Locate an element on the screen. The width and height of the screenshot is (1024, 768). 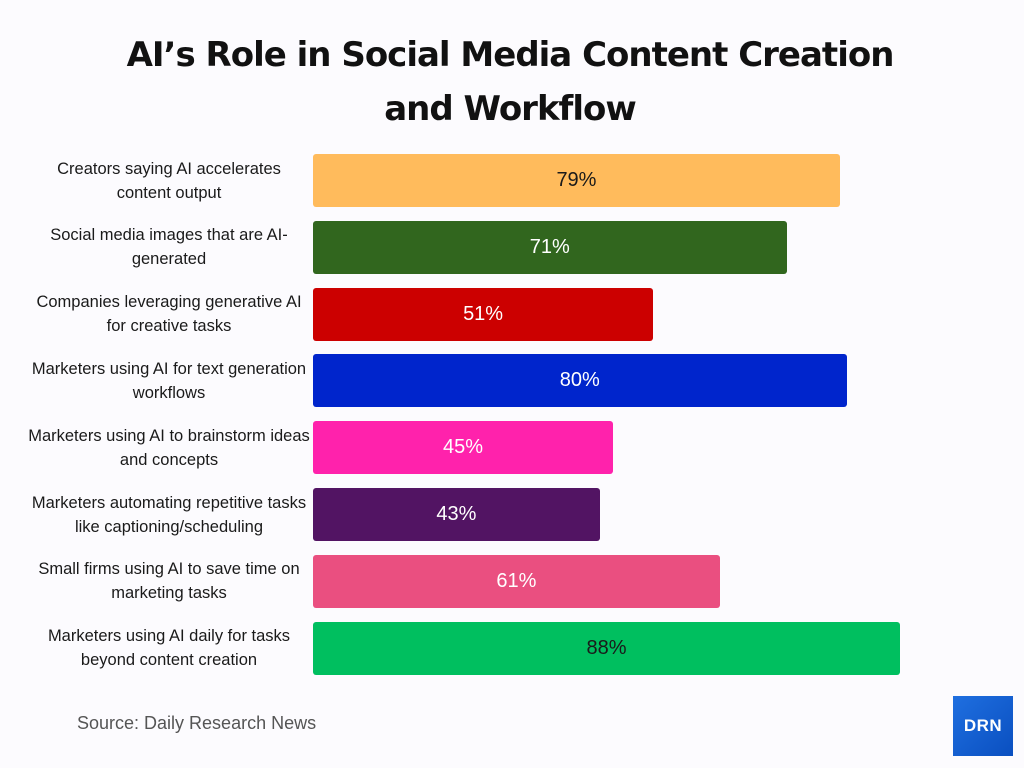
value-label: 61% is located at coordinates (516, 580).